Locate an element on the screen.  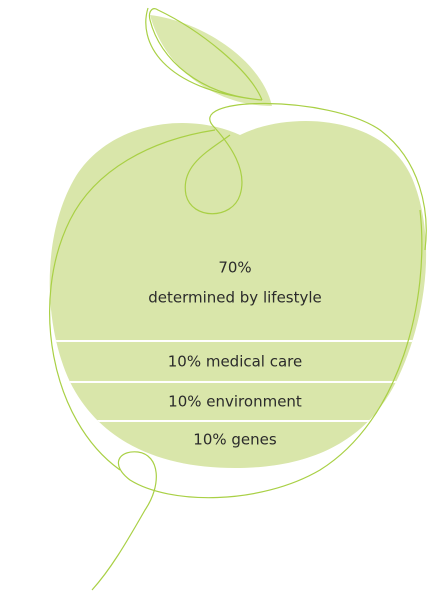
lifestyle-label: determined by lifestyle is located at coordinates (235, 298).